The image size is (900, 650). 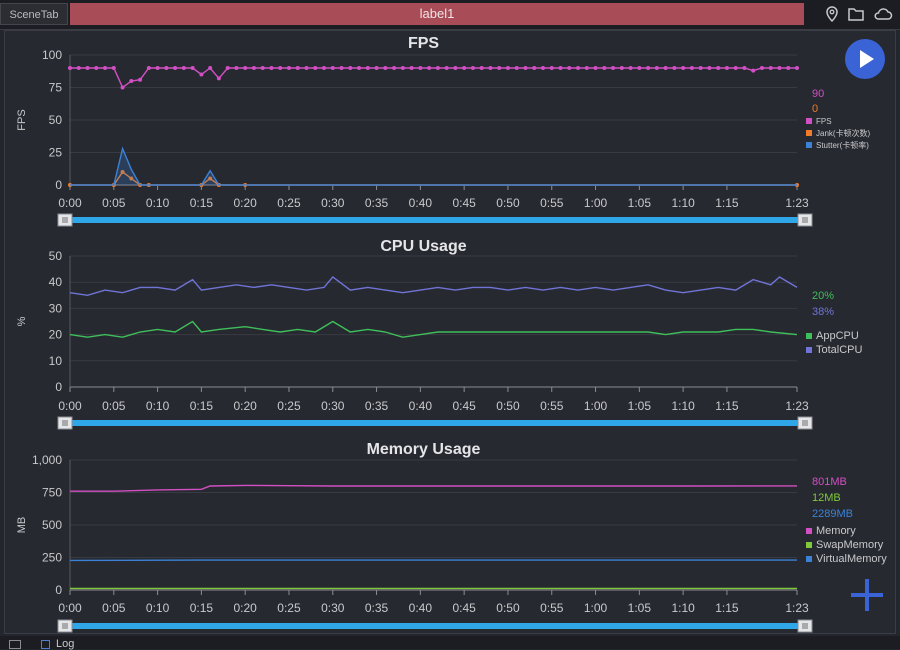 What do you see at coordinates (377, 203) in the screenshot?
I see `x-tick-label: 0:35` at bounding box center [377, 203].